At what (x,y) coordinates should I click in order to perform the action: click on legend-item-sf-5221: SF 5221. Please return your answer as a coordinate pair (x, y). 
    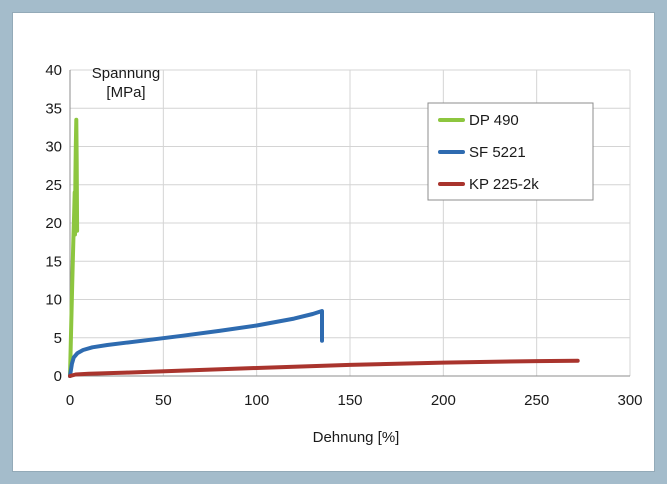
    Looking at the image, I should click on (482, 152).